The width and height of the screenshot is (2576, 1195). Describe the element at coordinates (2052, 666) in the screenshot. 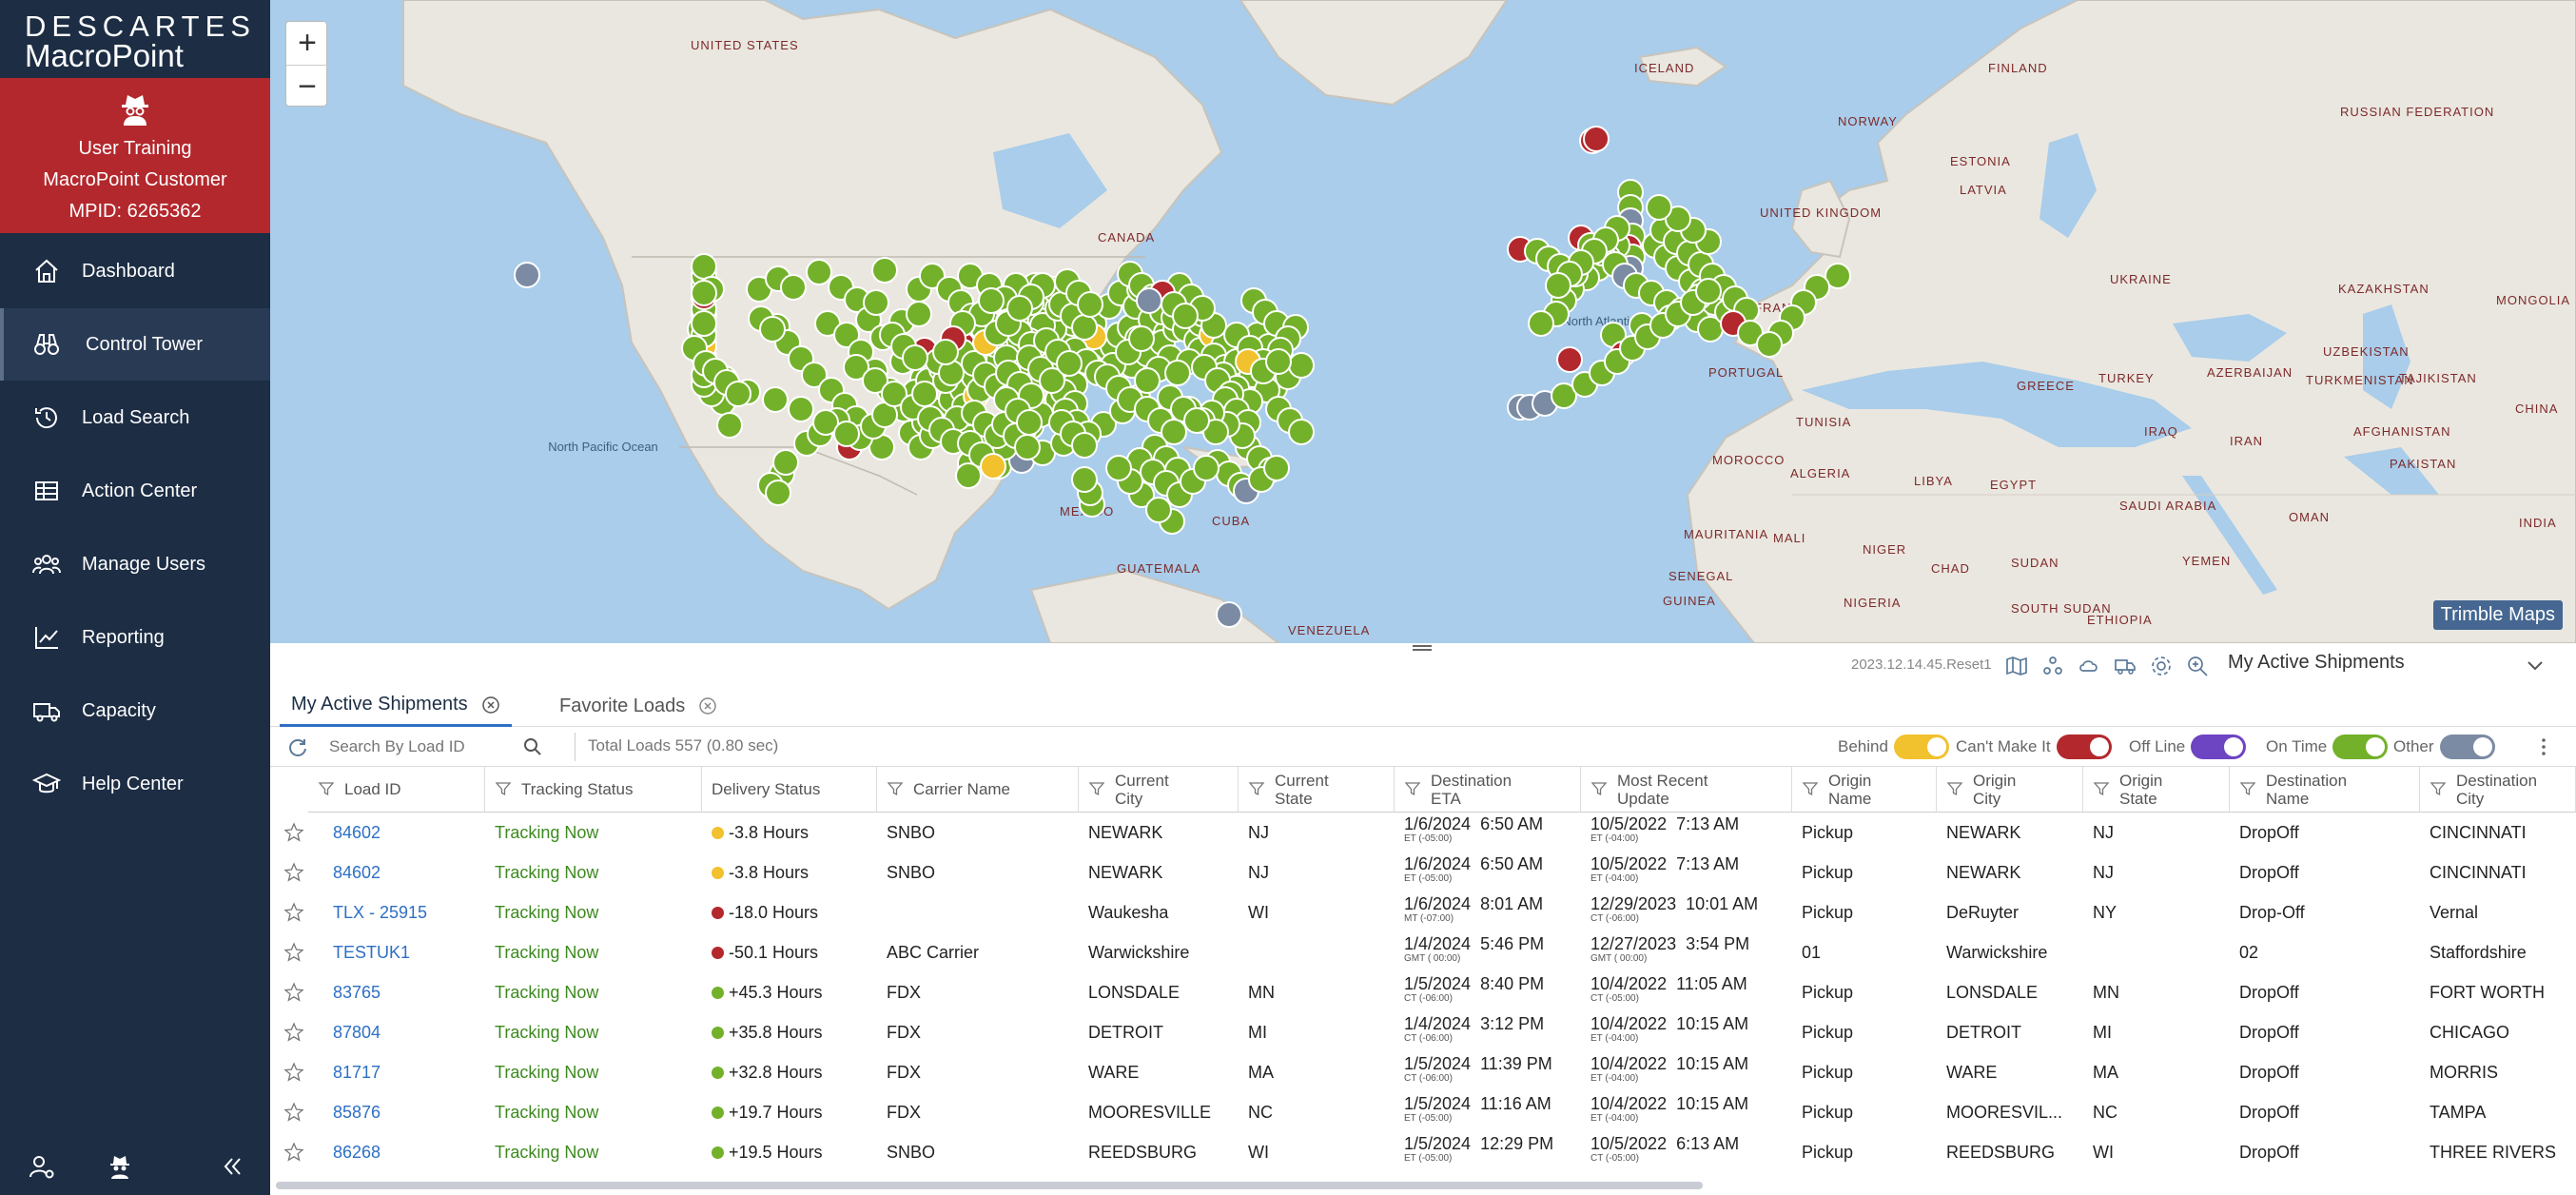

I see `cluster-icon` at that location.